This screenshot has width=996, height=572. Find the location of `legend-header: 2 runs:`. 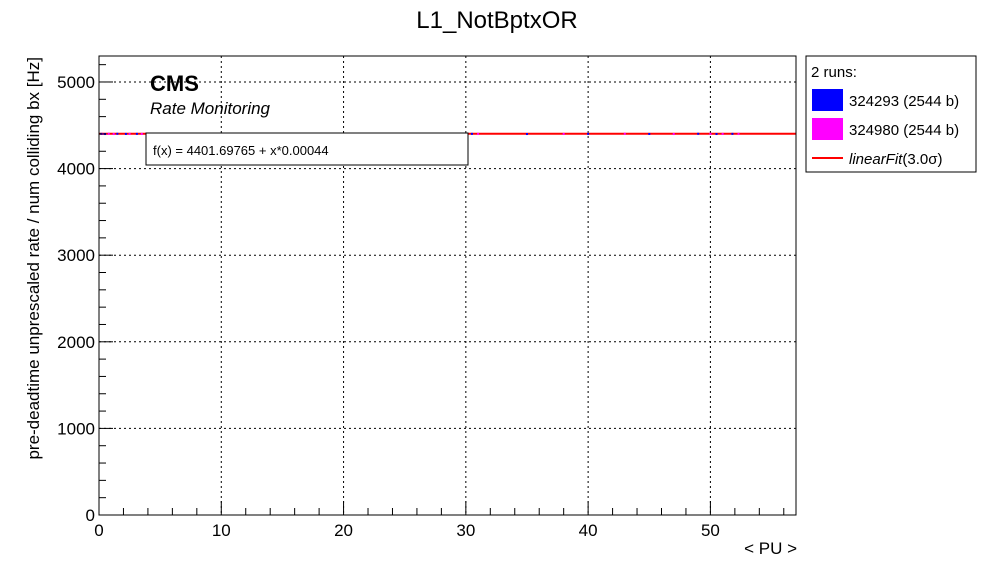

legend-header: 2 runs: is located at coordinates (834, 72).